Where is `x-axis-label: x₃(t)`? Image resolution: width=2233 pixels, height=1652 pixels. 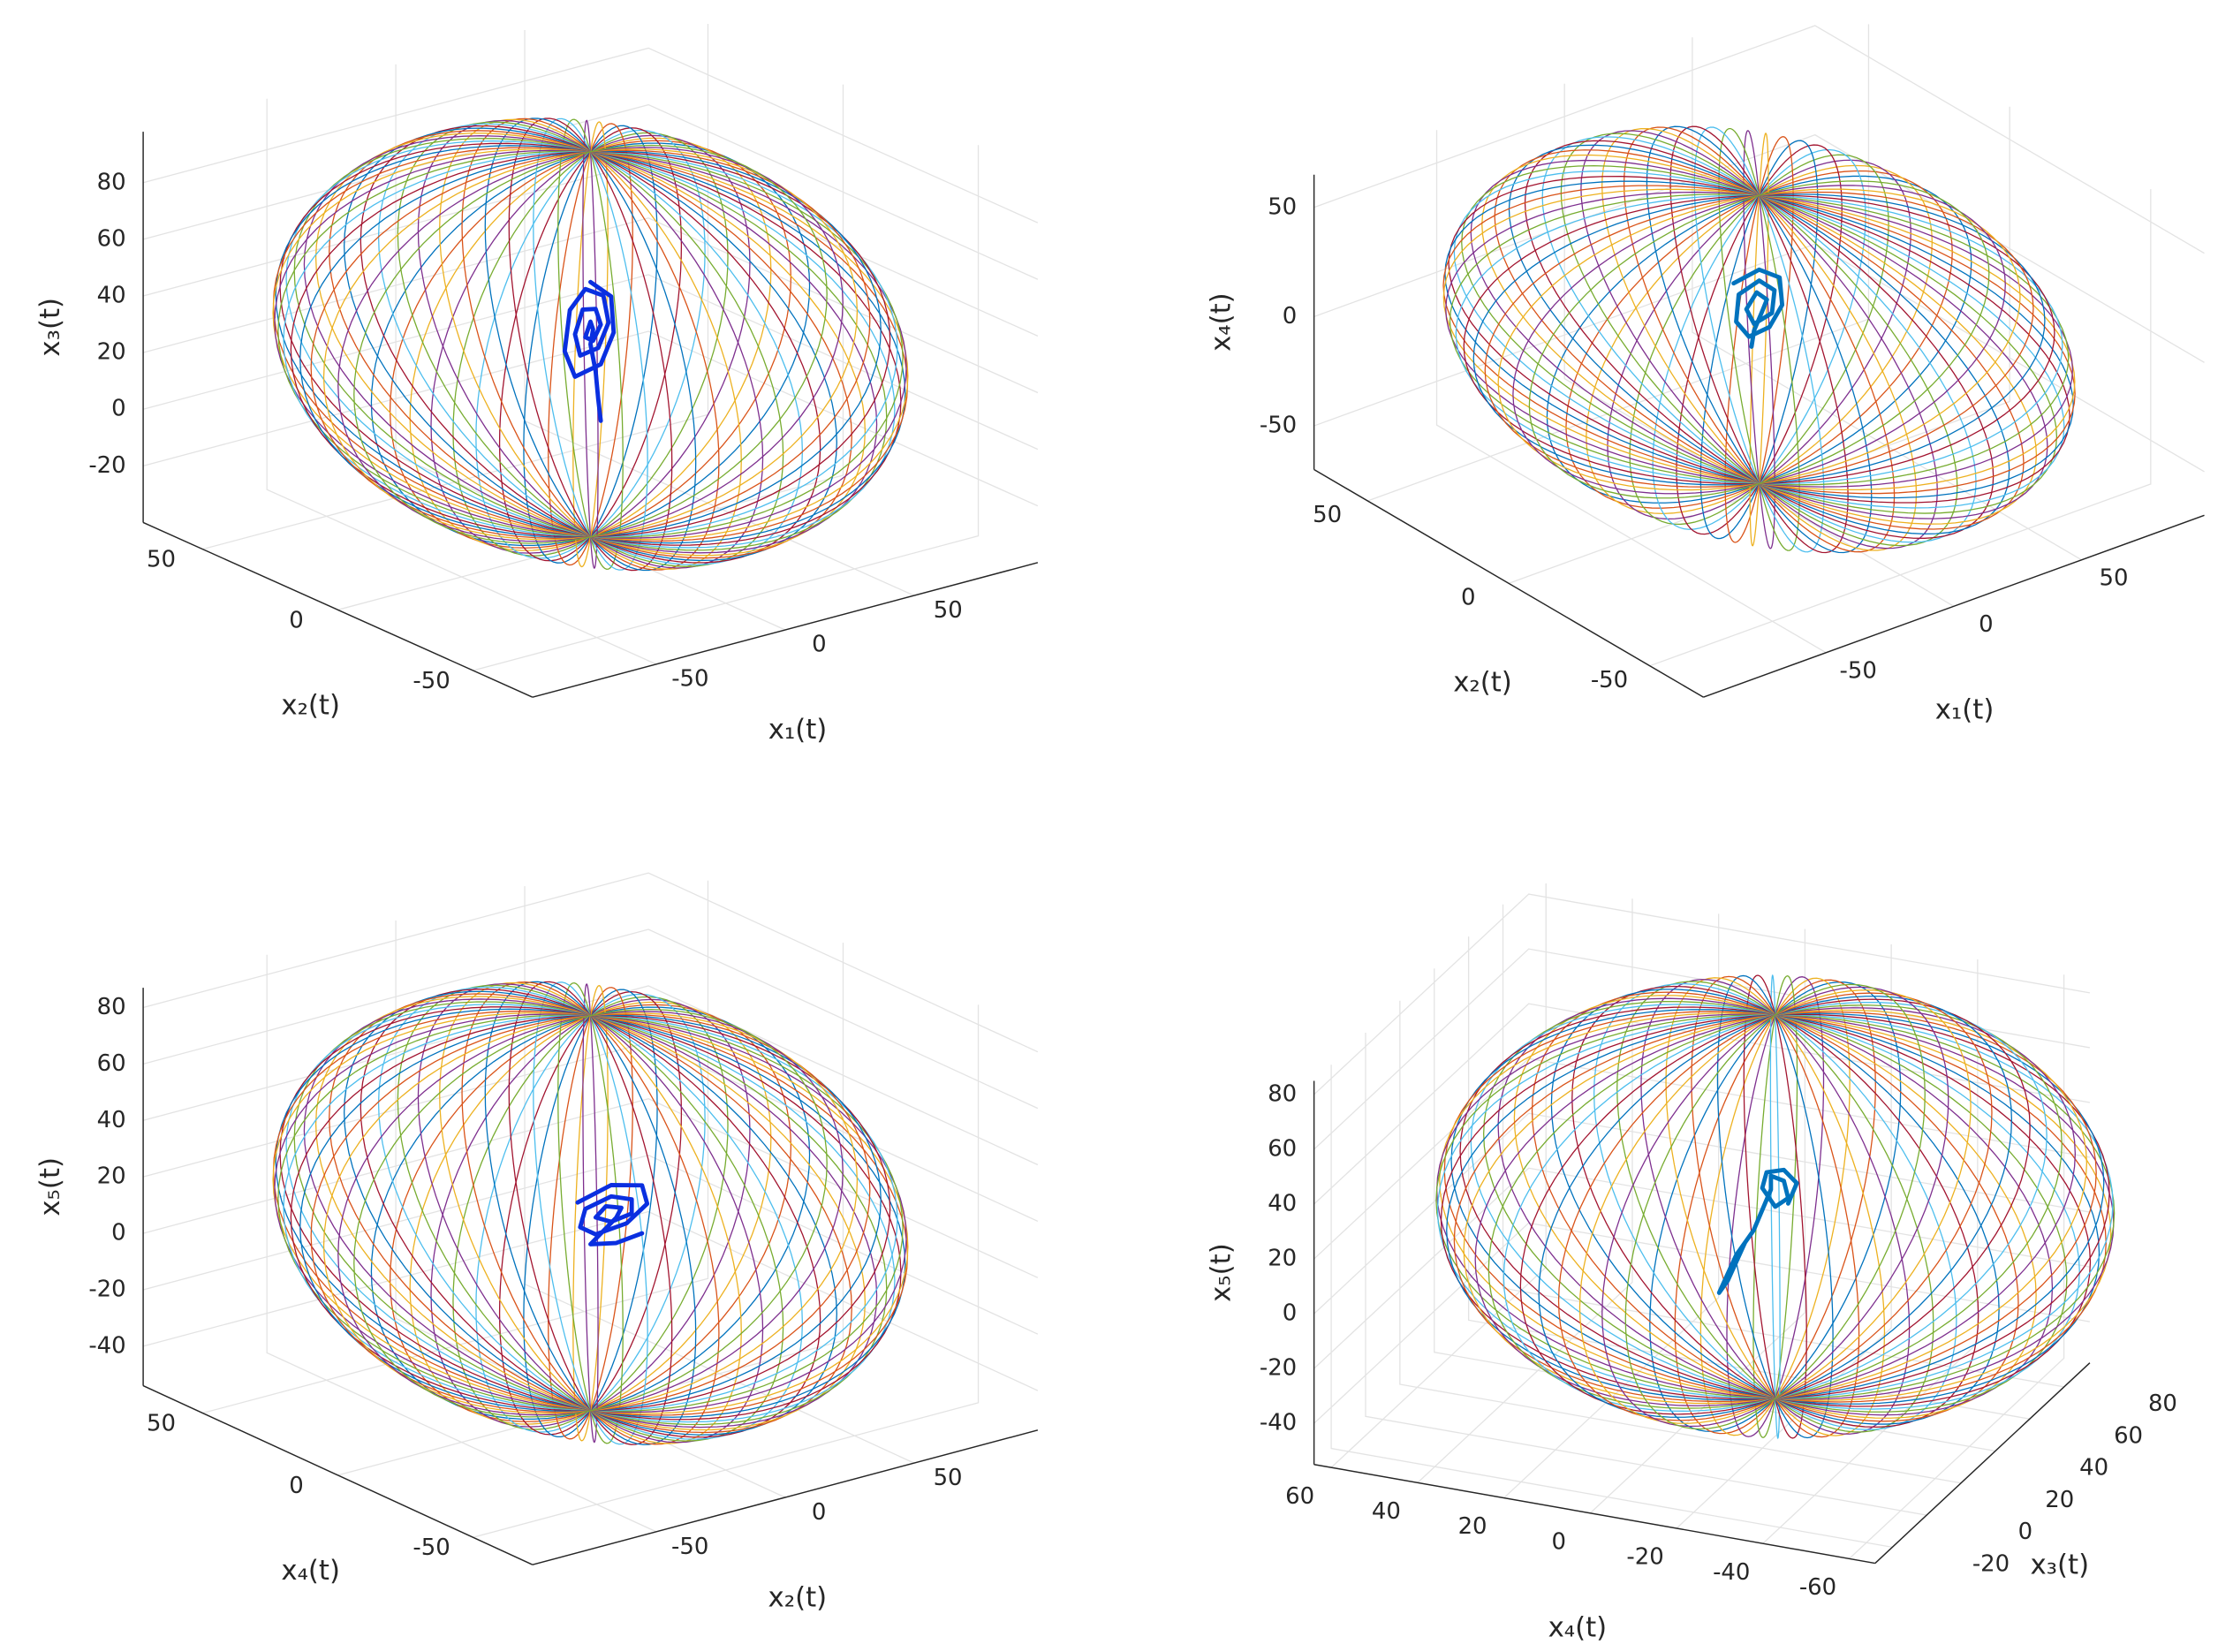 x-axis-label: x₃(t) is located at coordinates (2059, 1564).